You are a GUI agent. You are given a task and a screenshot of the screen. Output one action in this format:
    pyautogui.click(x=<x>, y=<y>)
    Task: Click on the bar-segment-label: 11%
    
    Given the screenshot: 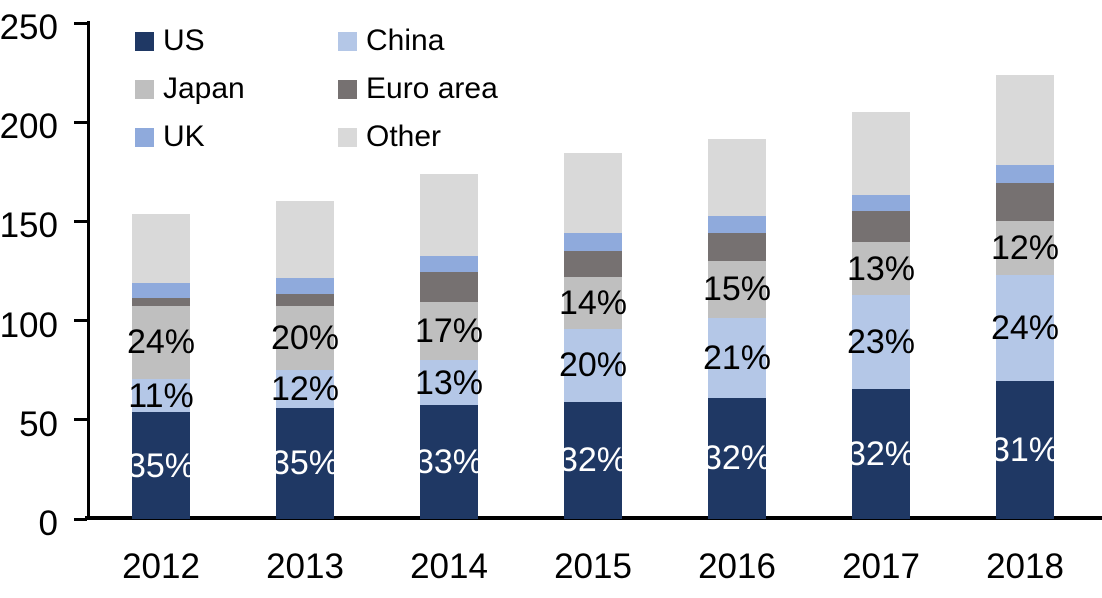 What is the action you would take?
    pyautogui.click(x=161, y=395)
    